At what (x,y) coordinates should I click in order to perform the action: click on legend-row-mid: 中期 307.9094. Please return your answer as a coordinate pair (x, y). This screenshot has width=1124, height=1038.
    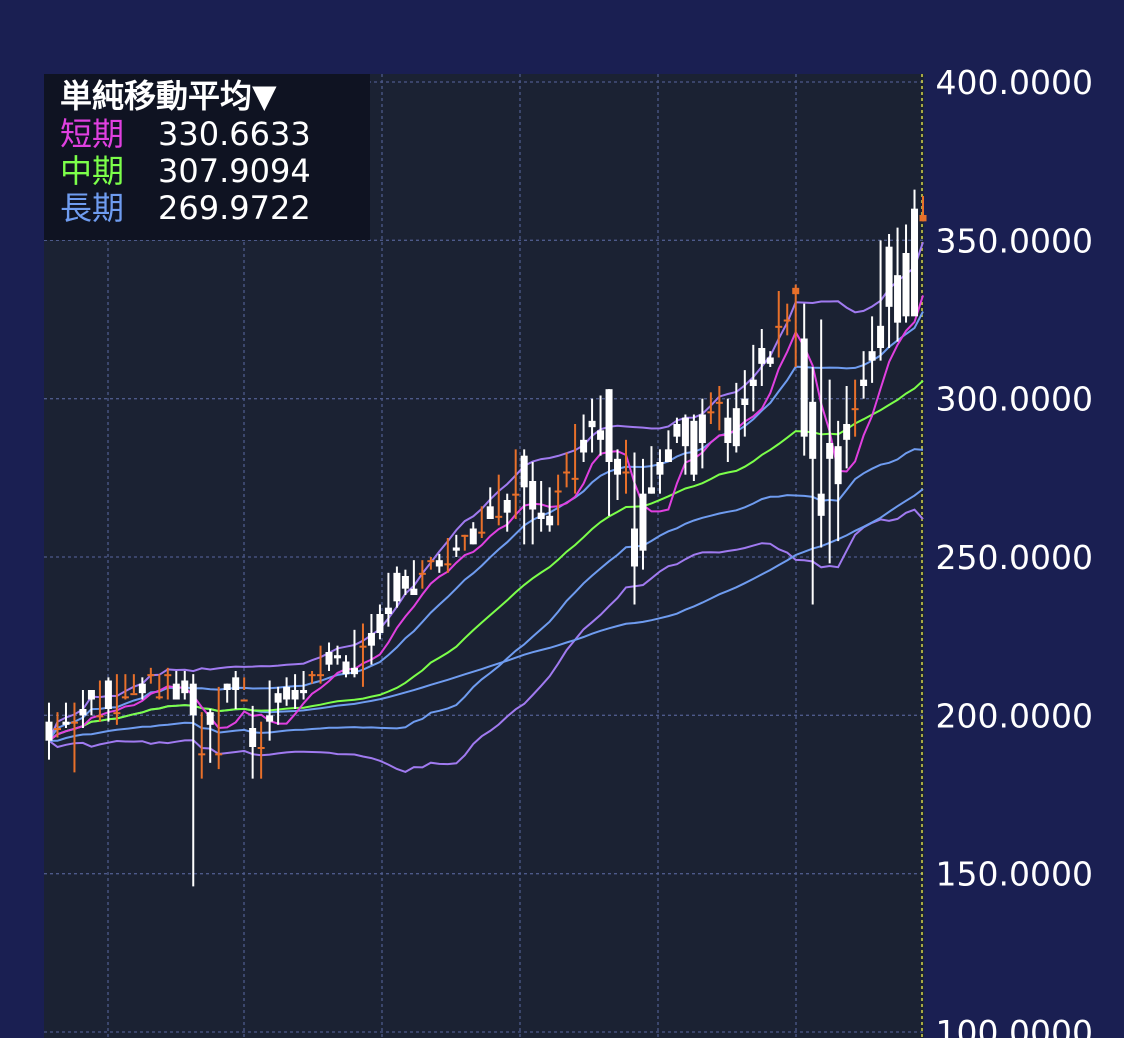
    Looking at the image, I should click on (215, 171).